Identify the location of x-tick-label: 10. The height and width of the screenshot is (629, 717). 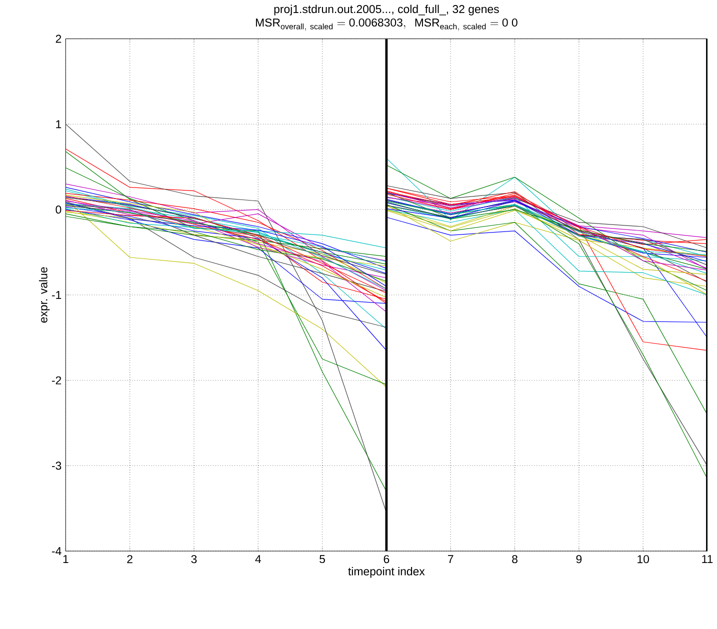
(644, 559).